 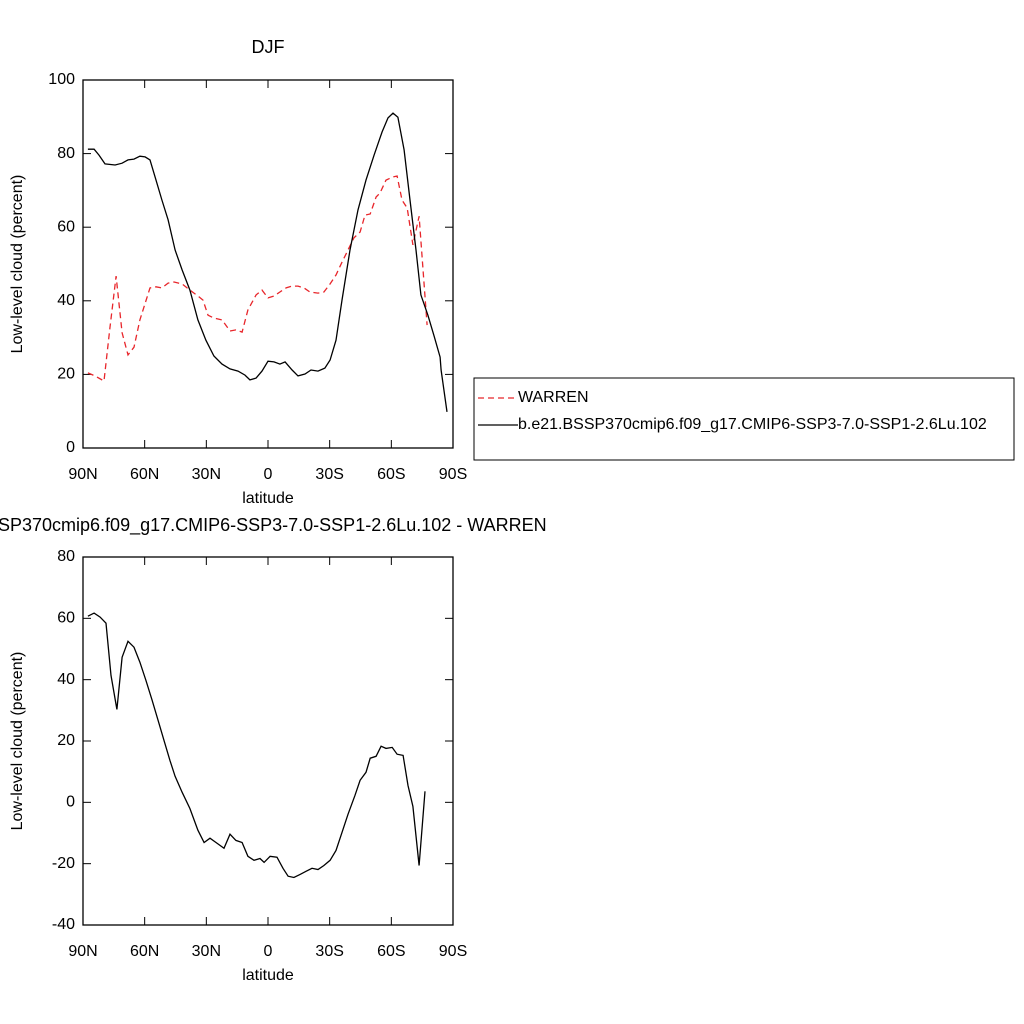 What do you see at coordinates (63, 924) in the screenshot?
I see `y-tick-label: -40` at bounding box center [63, 924].